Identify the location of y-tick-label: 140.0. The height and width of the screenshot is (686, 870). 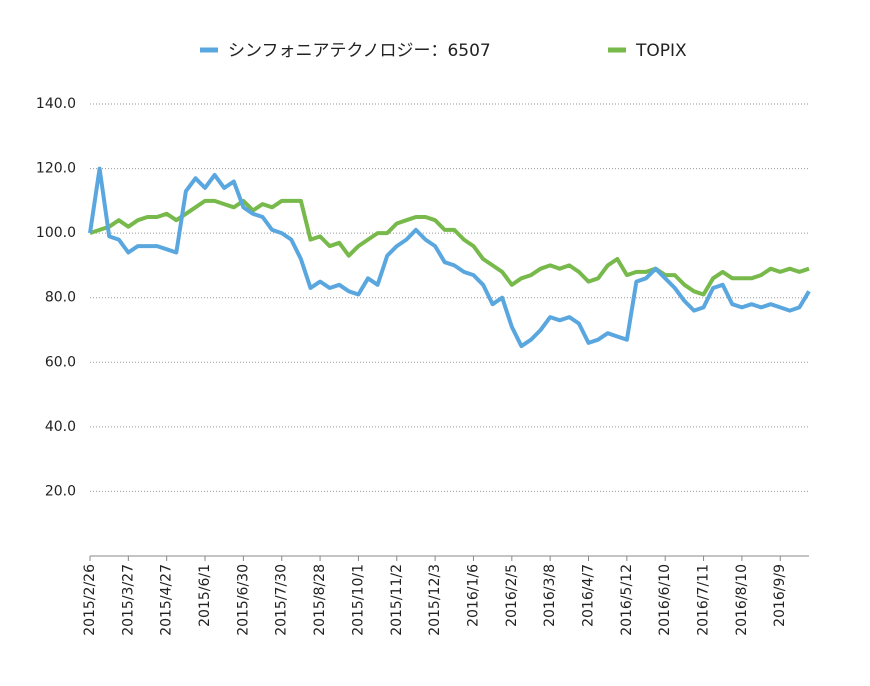
(56, 104).